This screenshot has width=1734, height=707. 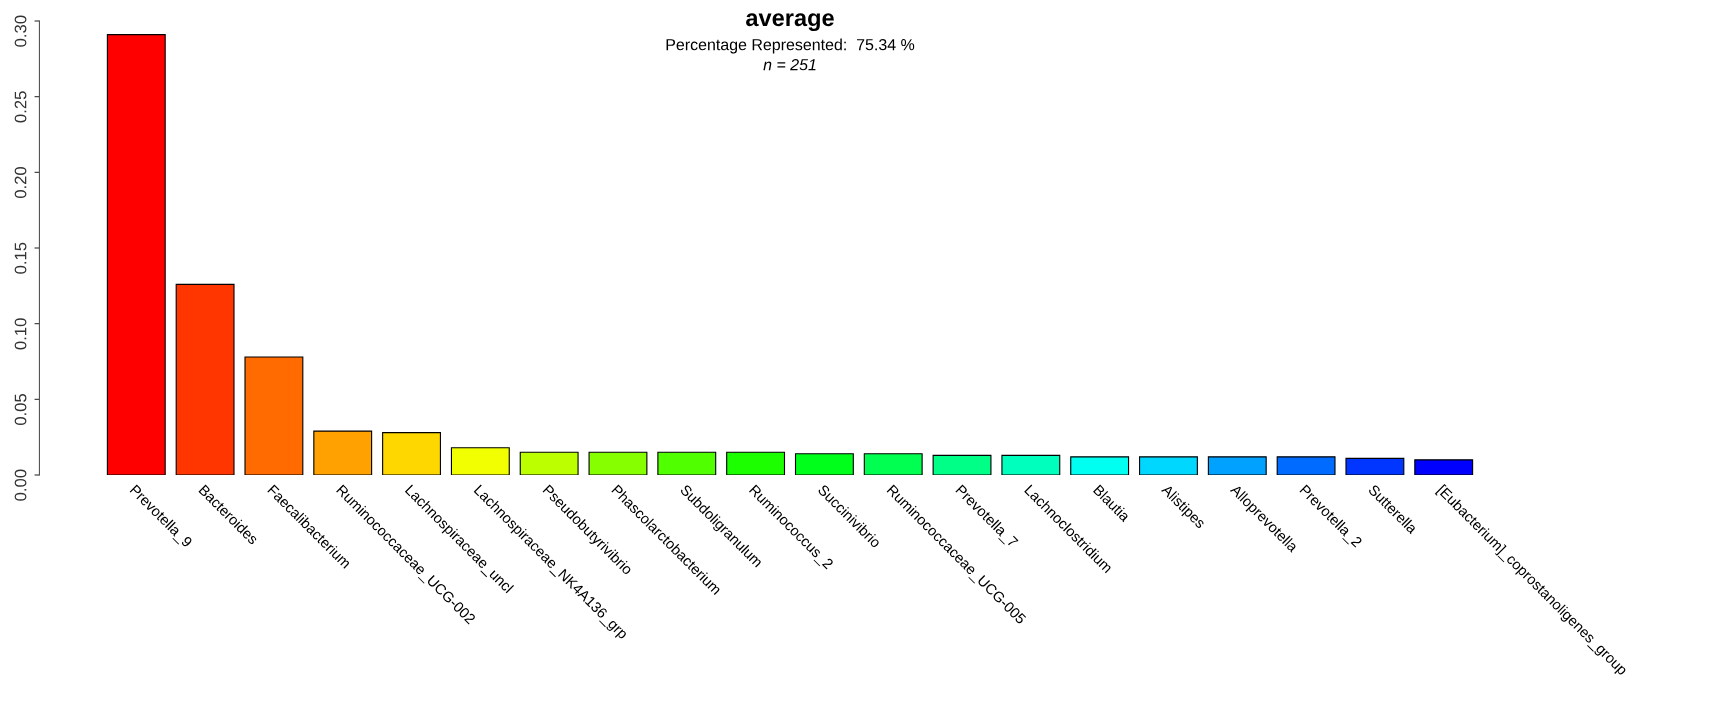 I want to click on chart-title: average, so click(x=790, y=22).